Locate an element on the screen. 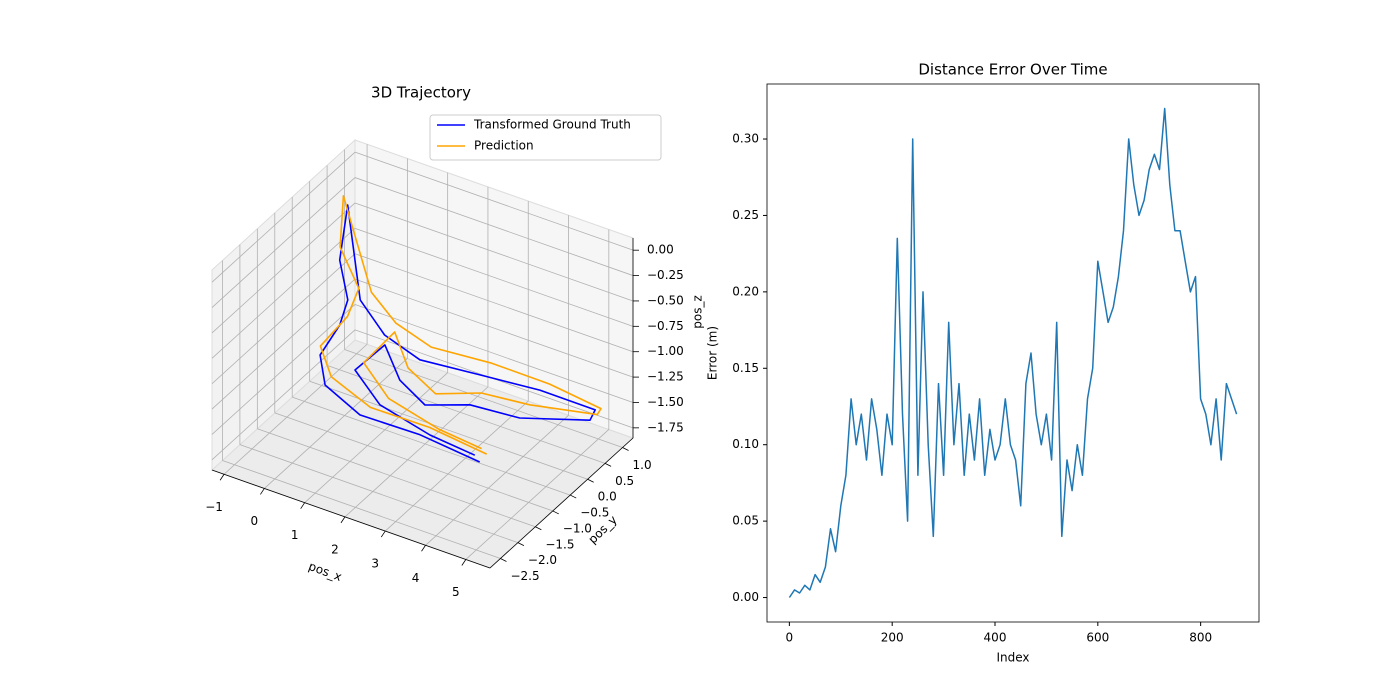 This screenshot has width=1400, height=700. z-tick-label: 0.00 is located at coordinates (660, 250).